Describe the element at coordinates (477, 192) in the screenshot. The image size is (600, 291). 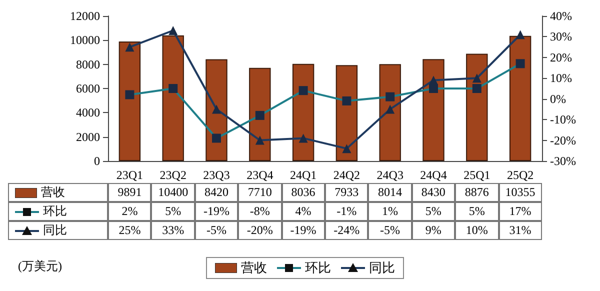
I see `data-label: 8876` at that location.